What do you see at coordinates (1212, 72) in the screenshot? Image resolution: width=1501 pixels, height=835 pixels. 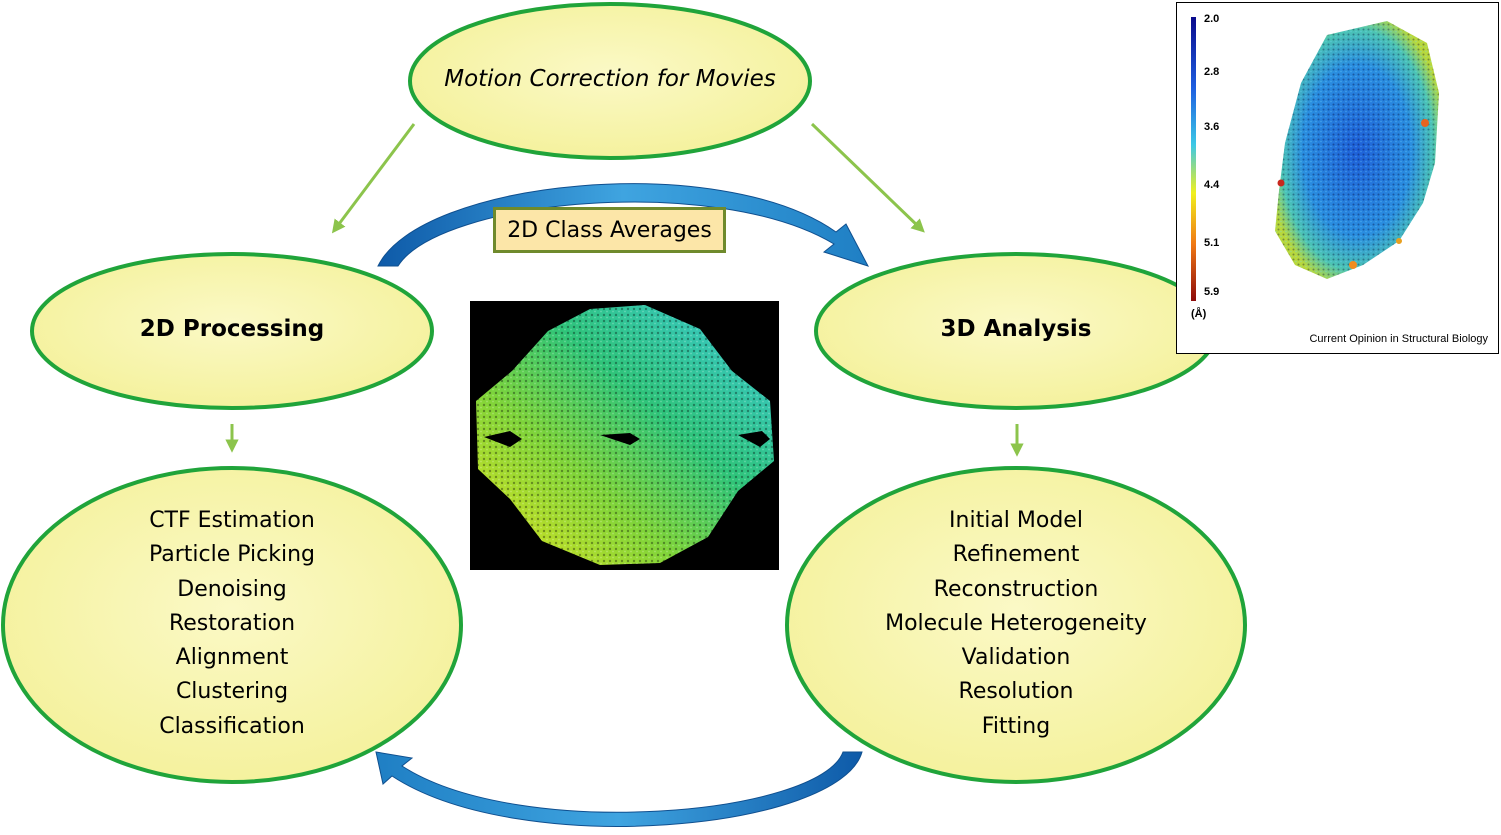 I see `scale-tick: 2.8` at bounding box center [1212, 72].